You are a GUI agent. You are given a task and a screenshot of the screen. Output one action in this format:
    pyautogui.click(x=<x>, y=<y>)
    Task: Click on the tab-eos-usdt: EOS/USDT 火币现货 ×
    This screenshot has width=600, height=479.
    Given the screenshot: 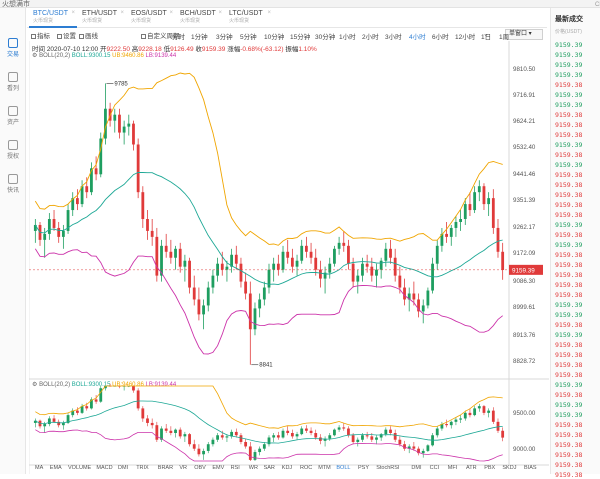 What is the action you would take?
    pyautogui.click(x=151, y=19)
    